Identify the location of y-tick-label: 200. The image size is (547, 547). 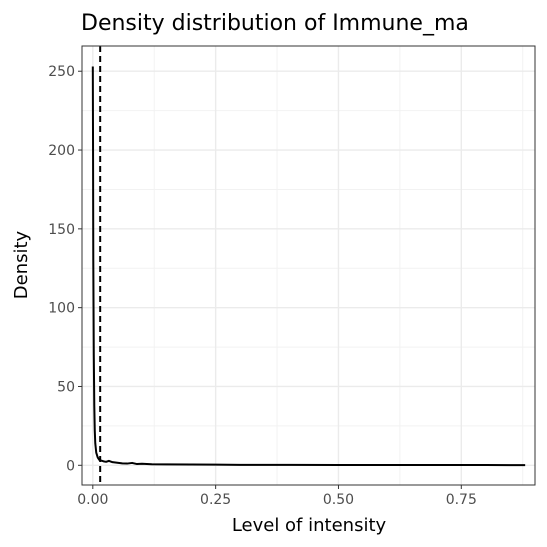
(61, 151).